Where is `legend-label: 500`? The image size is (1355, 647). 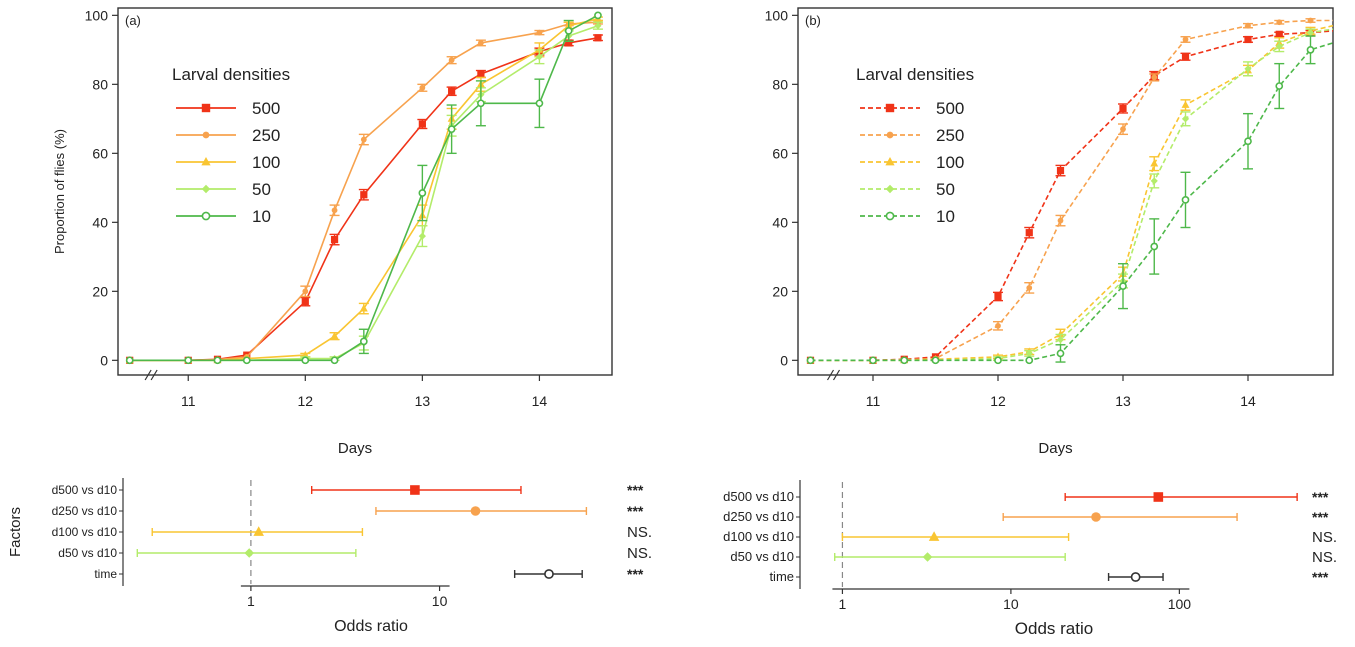 legend-label: 500 is located at coordinates (266, 108).